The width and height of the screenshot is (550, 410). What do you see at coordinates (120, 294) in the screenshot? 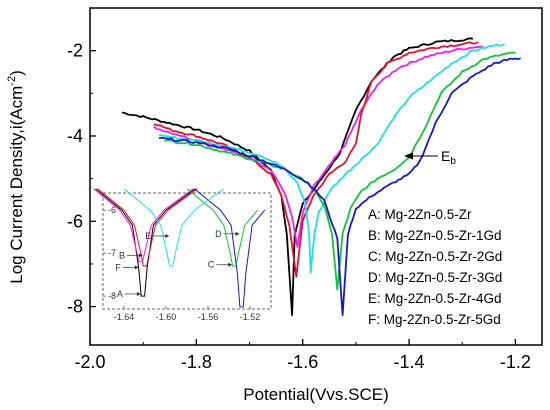
I see `inset-curve-label: A` at bounding box center [120, 294].